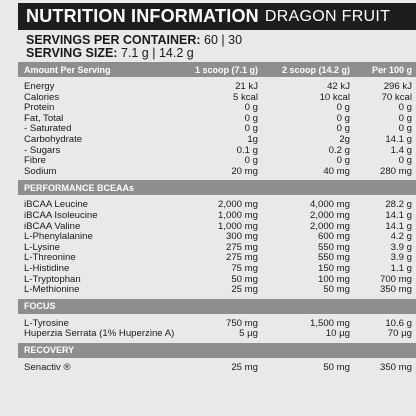 This screenshot has height=416, width=416. I want to click on table-row: Protein 0 g 0 g 0 g, so click(217, 108).